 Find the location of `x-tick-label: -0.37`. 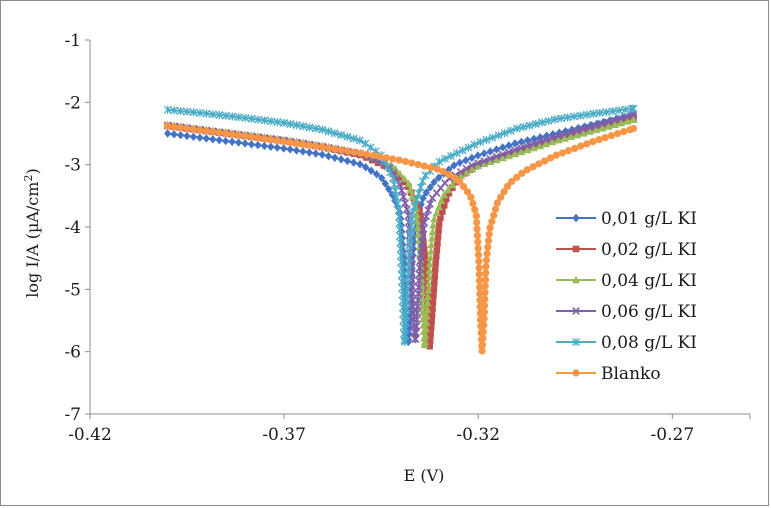

x-tick-label: -0.37 is located at coordinates (284, 435).